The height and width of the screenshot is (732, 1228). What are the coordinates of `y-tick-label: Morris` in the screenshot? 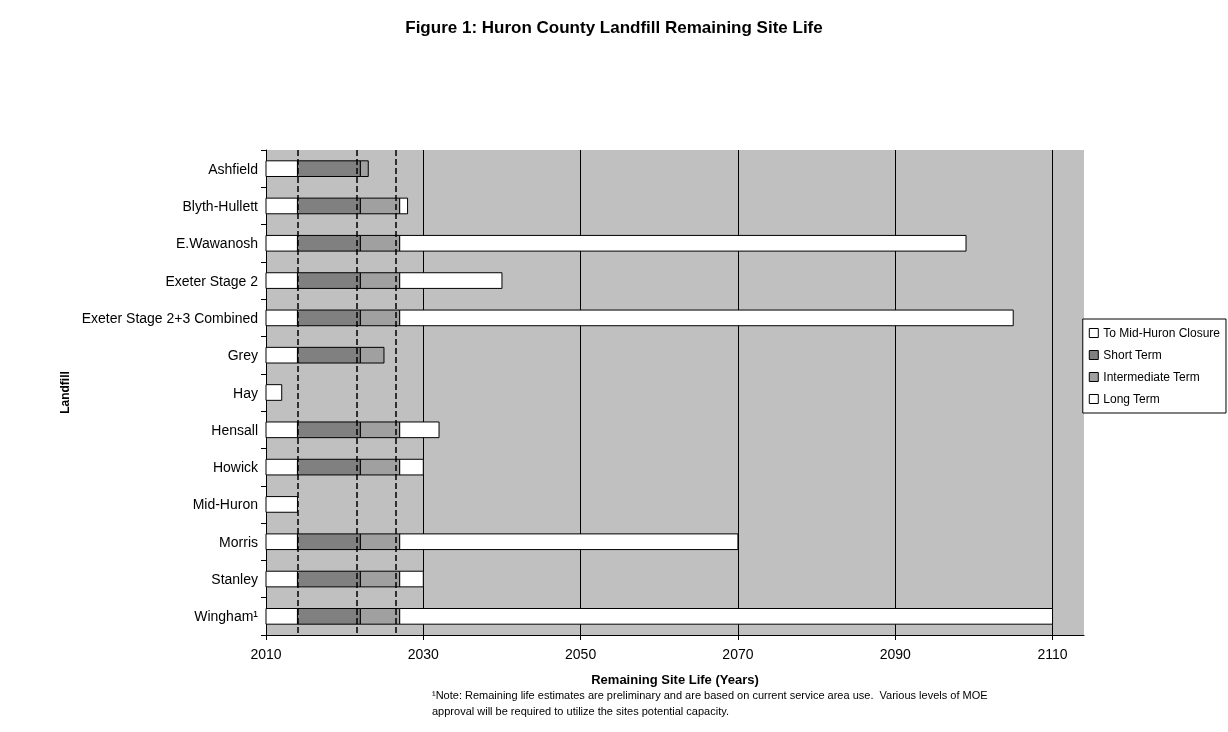 It's located at (238, 541).